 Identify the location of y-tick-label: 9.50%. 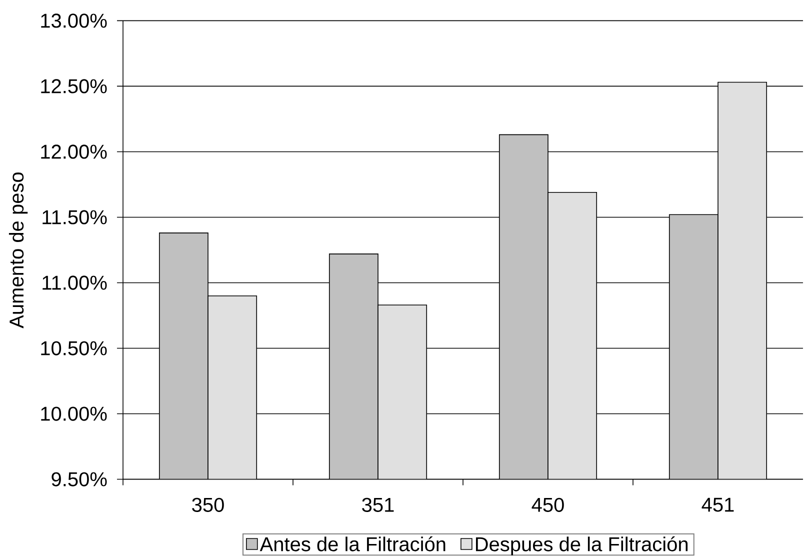
(79, 479).